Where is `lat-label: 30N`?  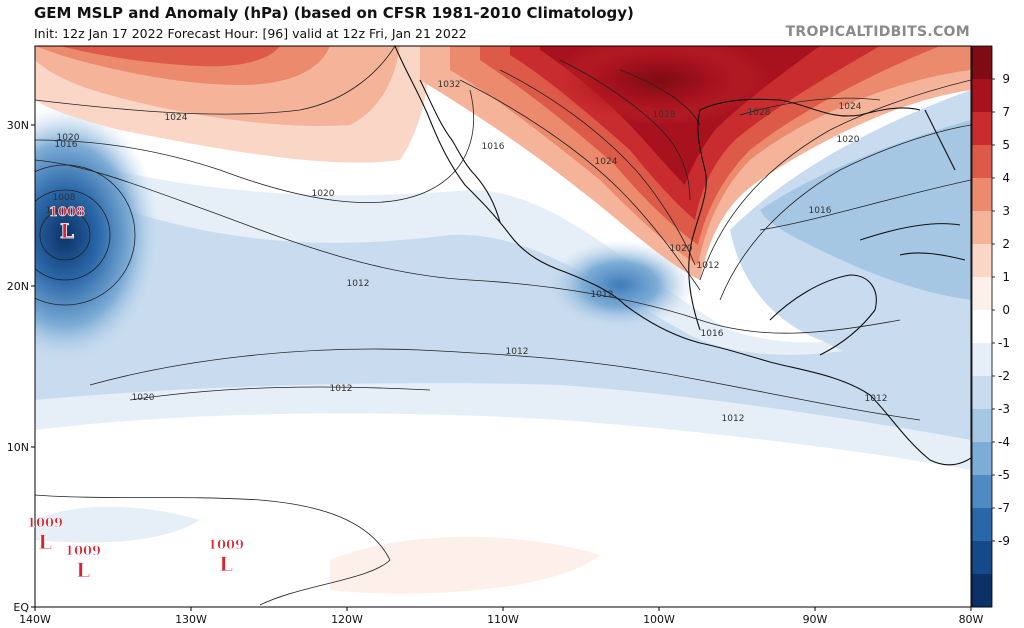 lat-label: 30N is located at coordinates (18, 125).